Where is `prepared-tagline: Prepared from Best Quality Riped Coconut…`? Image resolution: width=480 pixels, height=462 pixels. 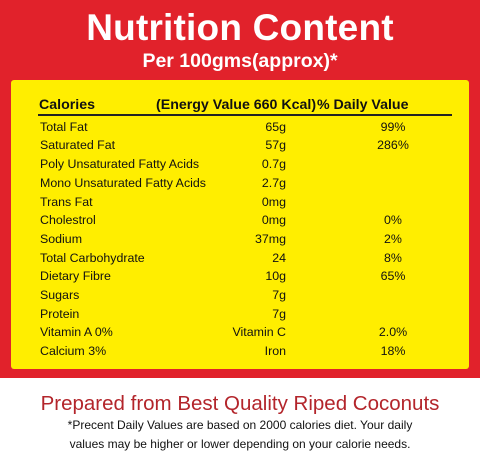 prepared-tagline: Prepared from Best Quality Riped Coconut… is located at coordinates (240, 403).